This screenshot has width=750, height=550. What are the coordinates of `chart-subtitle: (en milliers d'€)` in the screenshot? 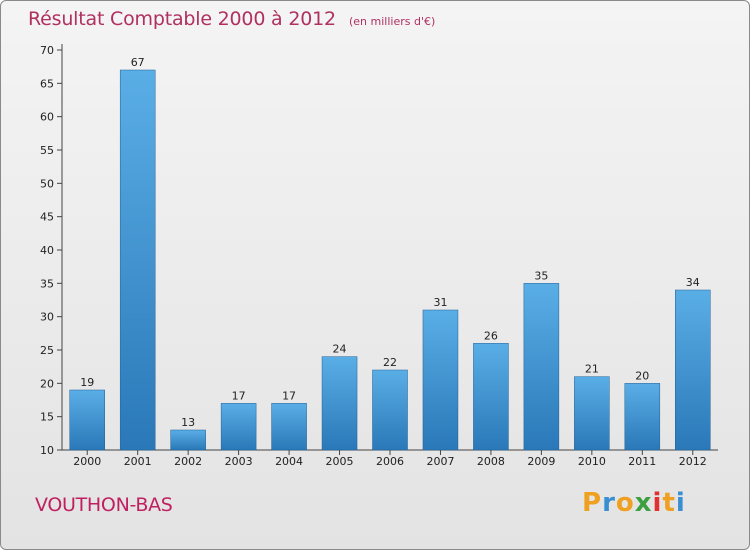 It's located at (392, 21).